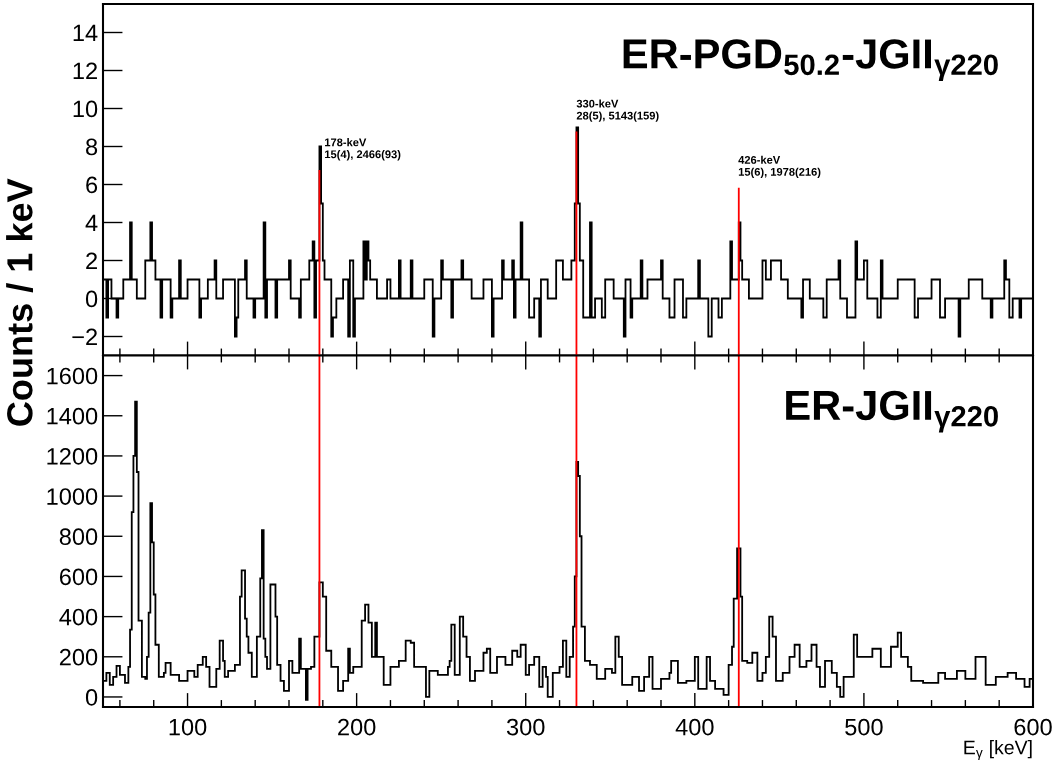 This screenshot has width=1059, height=765. Describe the element at coordinates (694, 727) in the screenshot. I see `x-tick-label: 400` at that location.